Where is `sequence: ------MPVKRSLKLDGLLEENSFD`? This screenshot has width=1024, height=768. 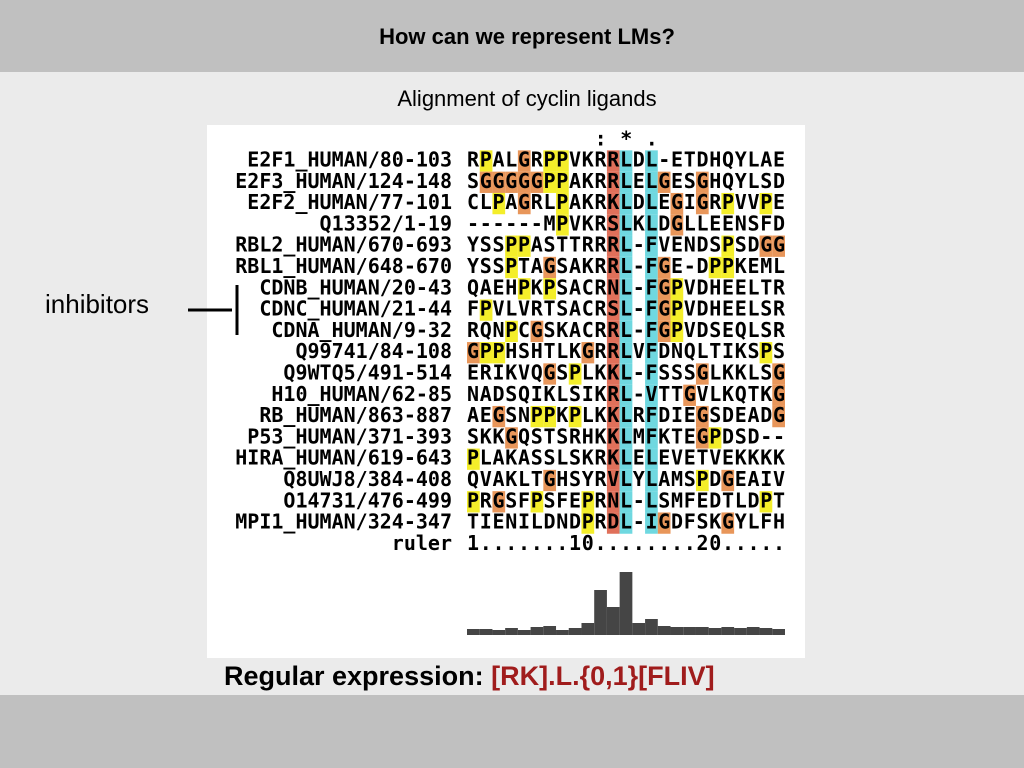 sequence: ------MPVKRSLKLDGLLEENSFD is located at coordinates (626, 223).